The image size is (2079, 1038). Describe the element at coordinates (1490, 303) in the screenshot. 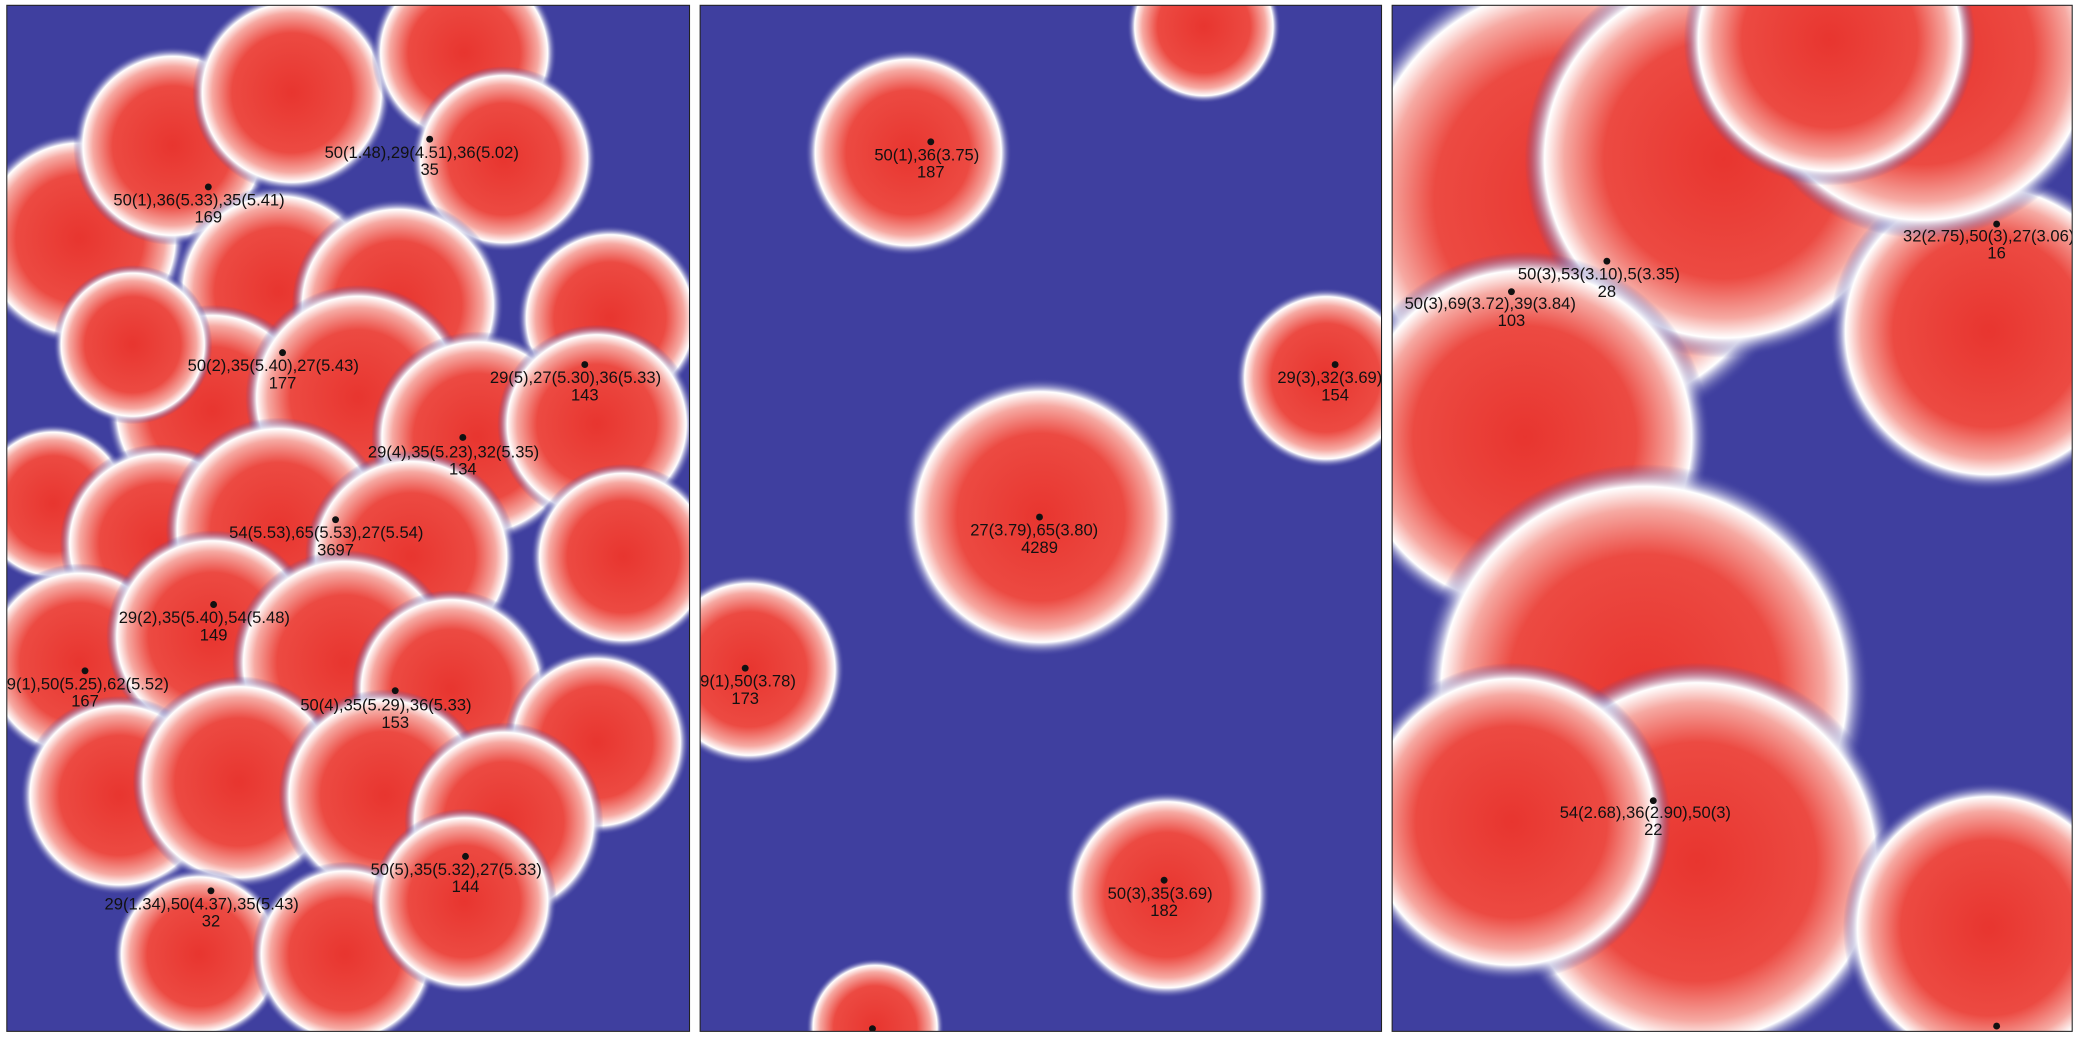

I see `point-label: 50(3),69(3.72),39(3.84)` at that location.